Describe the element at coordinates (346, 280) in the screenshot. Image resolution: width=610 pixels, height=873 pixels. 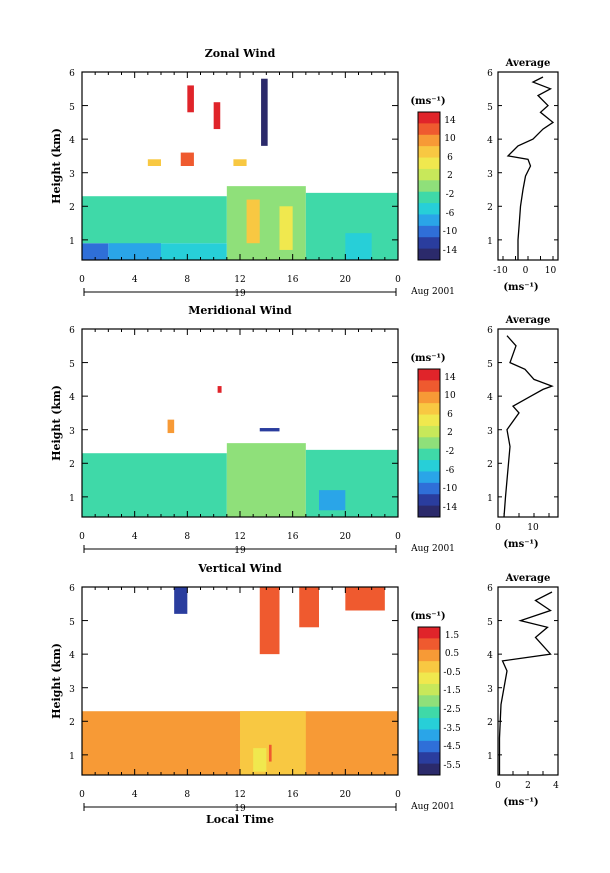
I see `x-tick-label: 20` at that location.